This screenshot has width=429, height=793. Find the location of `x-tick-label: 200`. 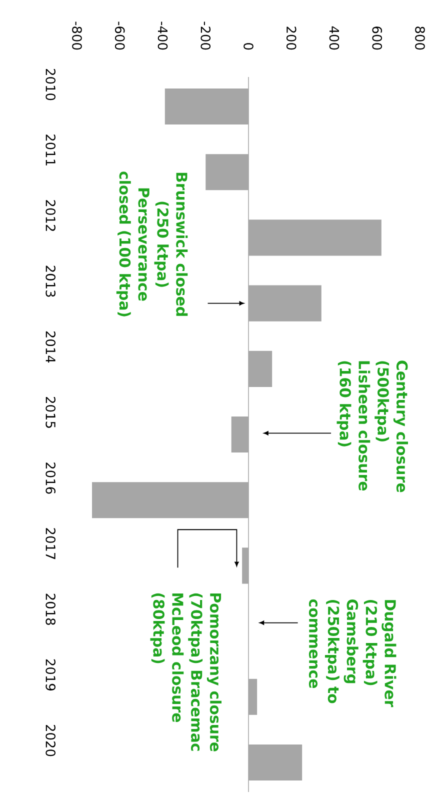

x-tick-label: 200 is located at coordinates (291, 38).